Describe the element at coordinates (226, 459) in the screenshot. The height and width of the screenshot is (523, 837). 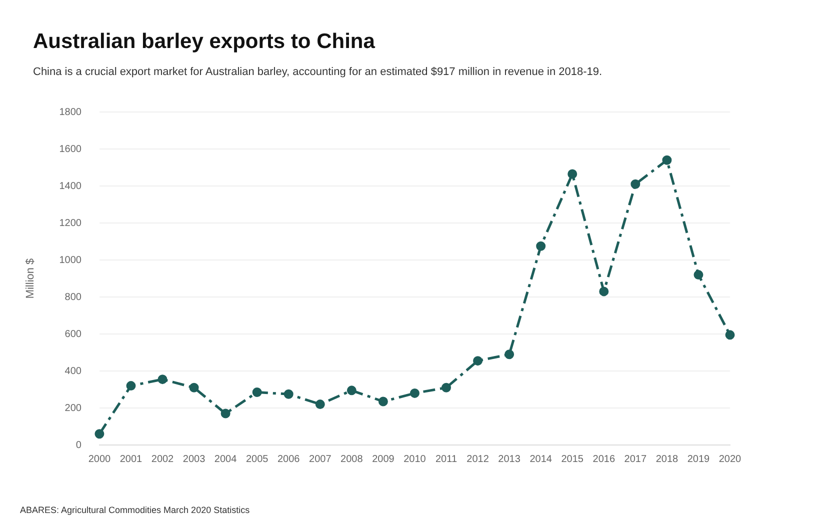
I see `x-tick-label: 2004` at that location.